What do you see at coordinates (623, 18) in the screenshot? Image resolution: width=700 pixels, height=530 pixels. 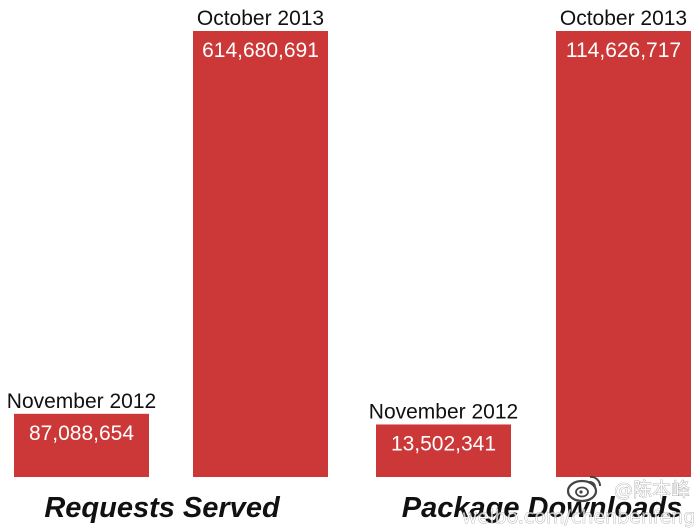 I see `package-downloads-category-label-october-2013: October 2013` at bounding box center [623, 18].